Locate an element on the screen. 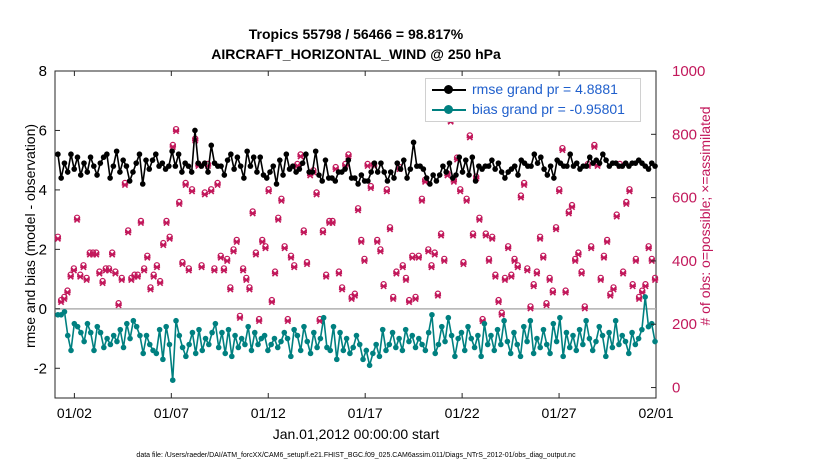 The width and height of the screenshot is (830, 470). left-tick-label: 8 is located at coordinates (43, 71).